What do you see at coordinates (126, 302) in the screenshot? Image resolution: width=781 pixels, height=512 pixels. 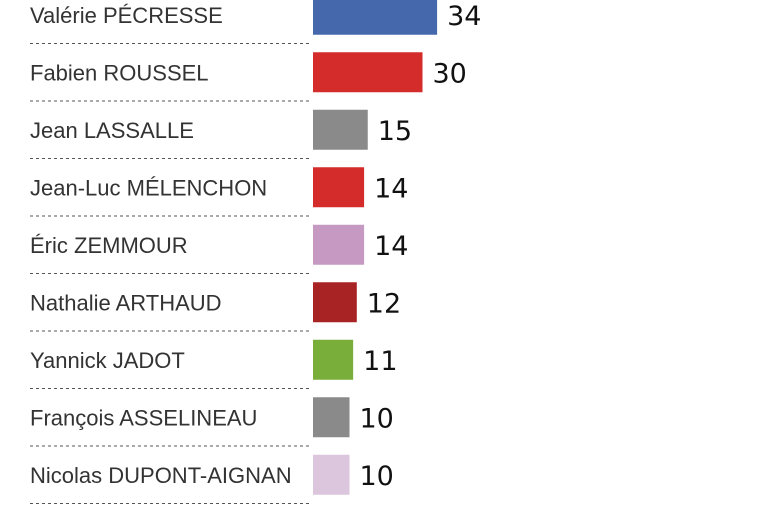 I see `category-label: Nathalie ARTHAUD` at bounding box center [126, 302].